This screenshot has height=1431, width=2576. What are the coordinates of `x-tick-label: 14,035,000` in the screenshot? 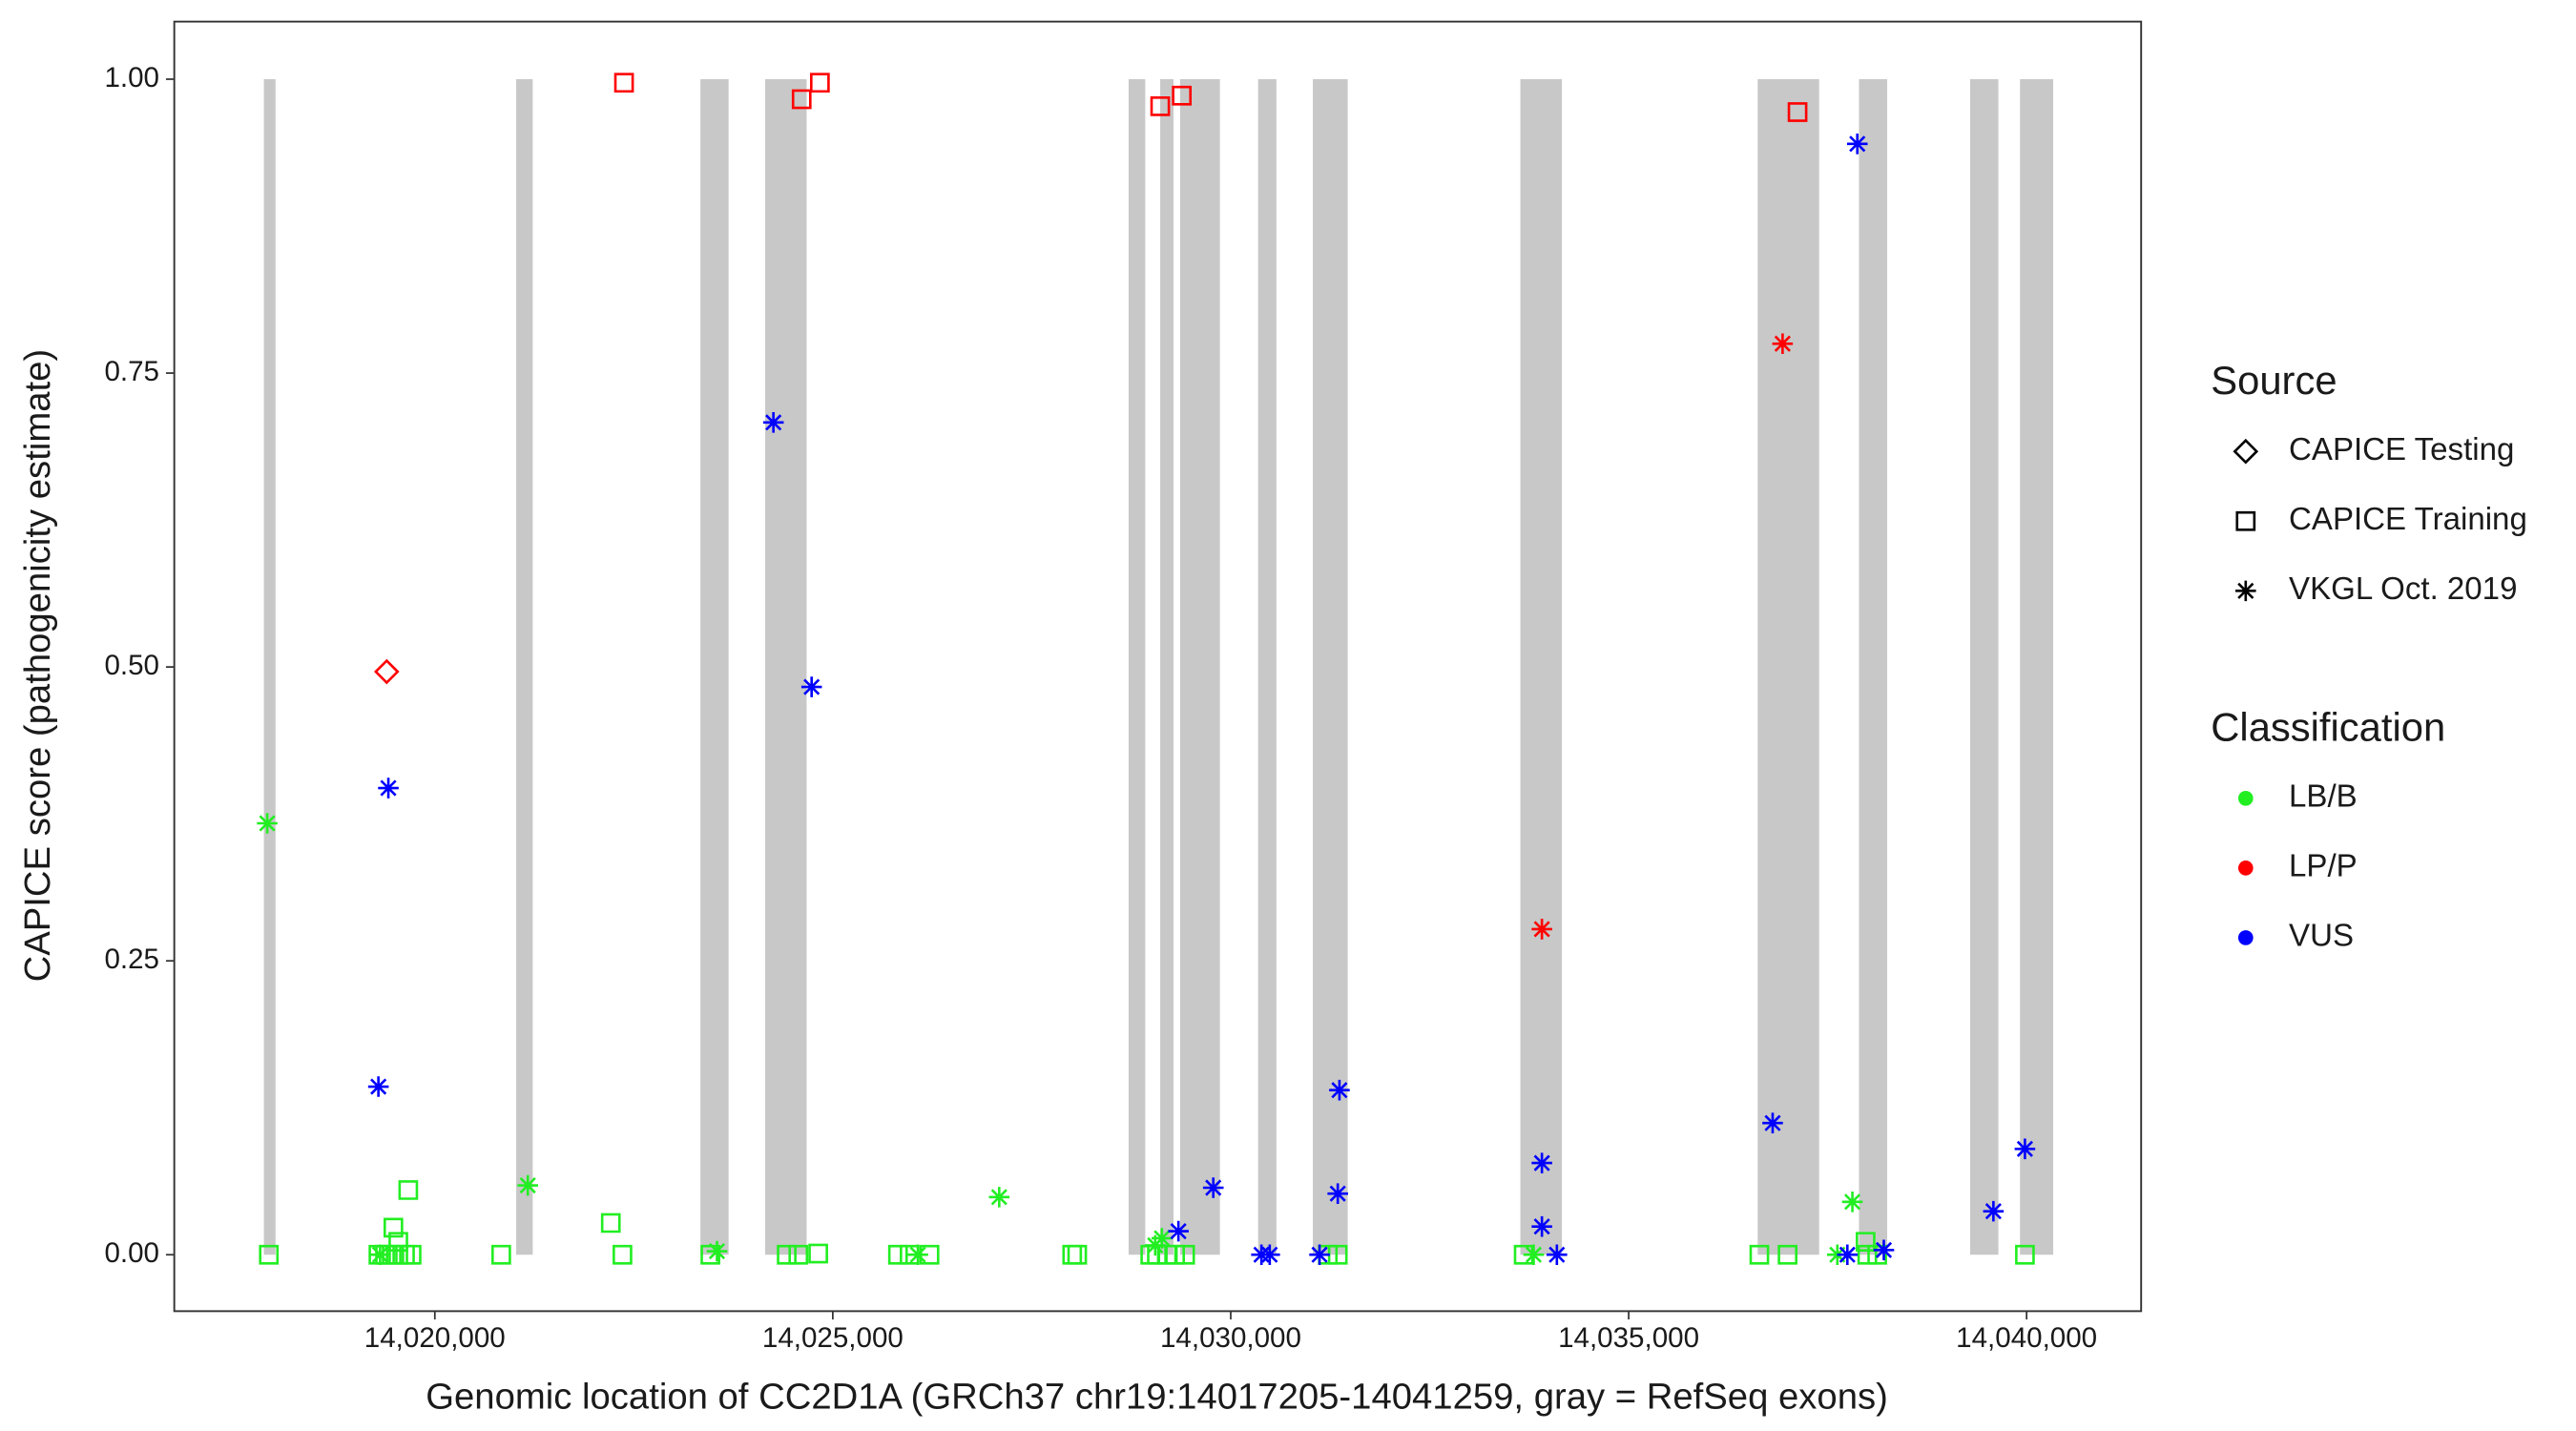 It's located at (1628, 1338).